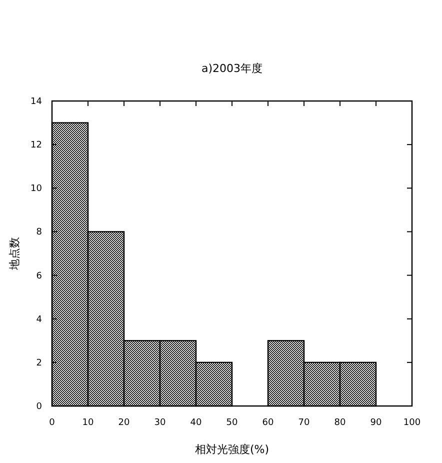 This screenshot has height=463, width=442. I want to click on y-tick-label: 6, so click(39, 276).